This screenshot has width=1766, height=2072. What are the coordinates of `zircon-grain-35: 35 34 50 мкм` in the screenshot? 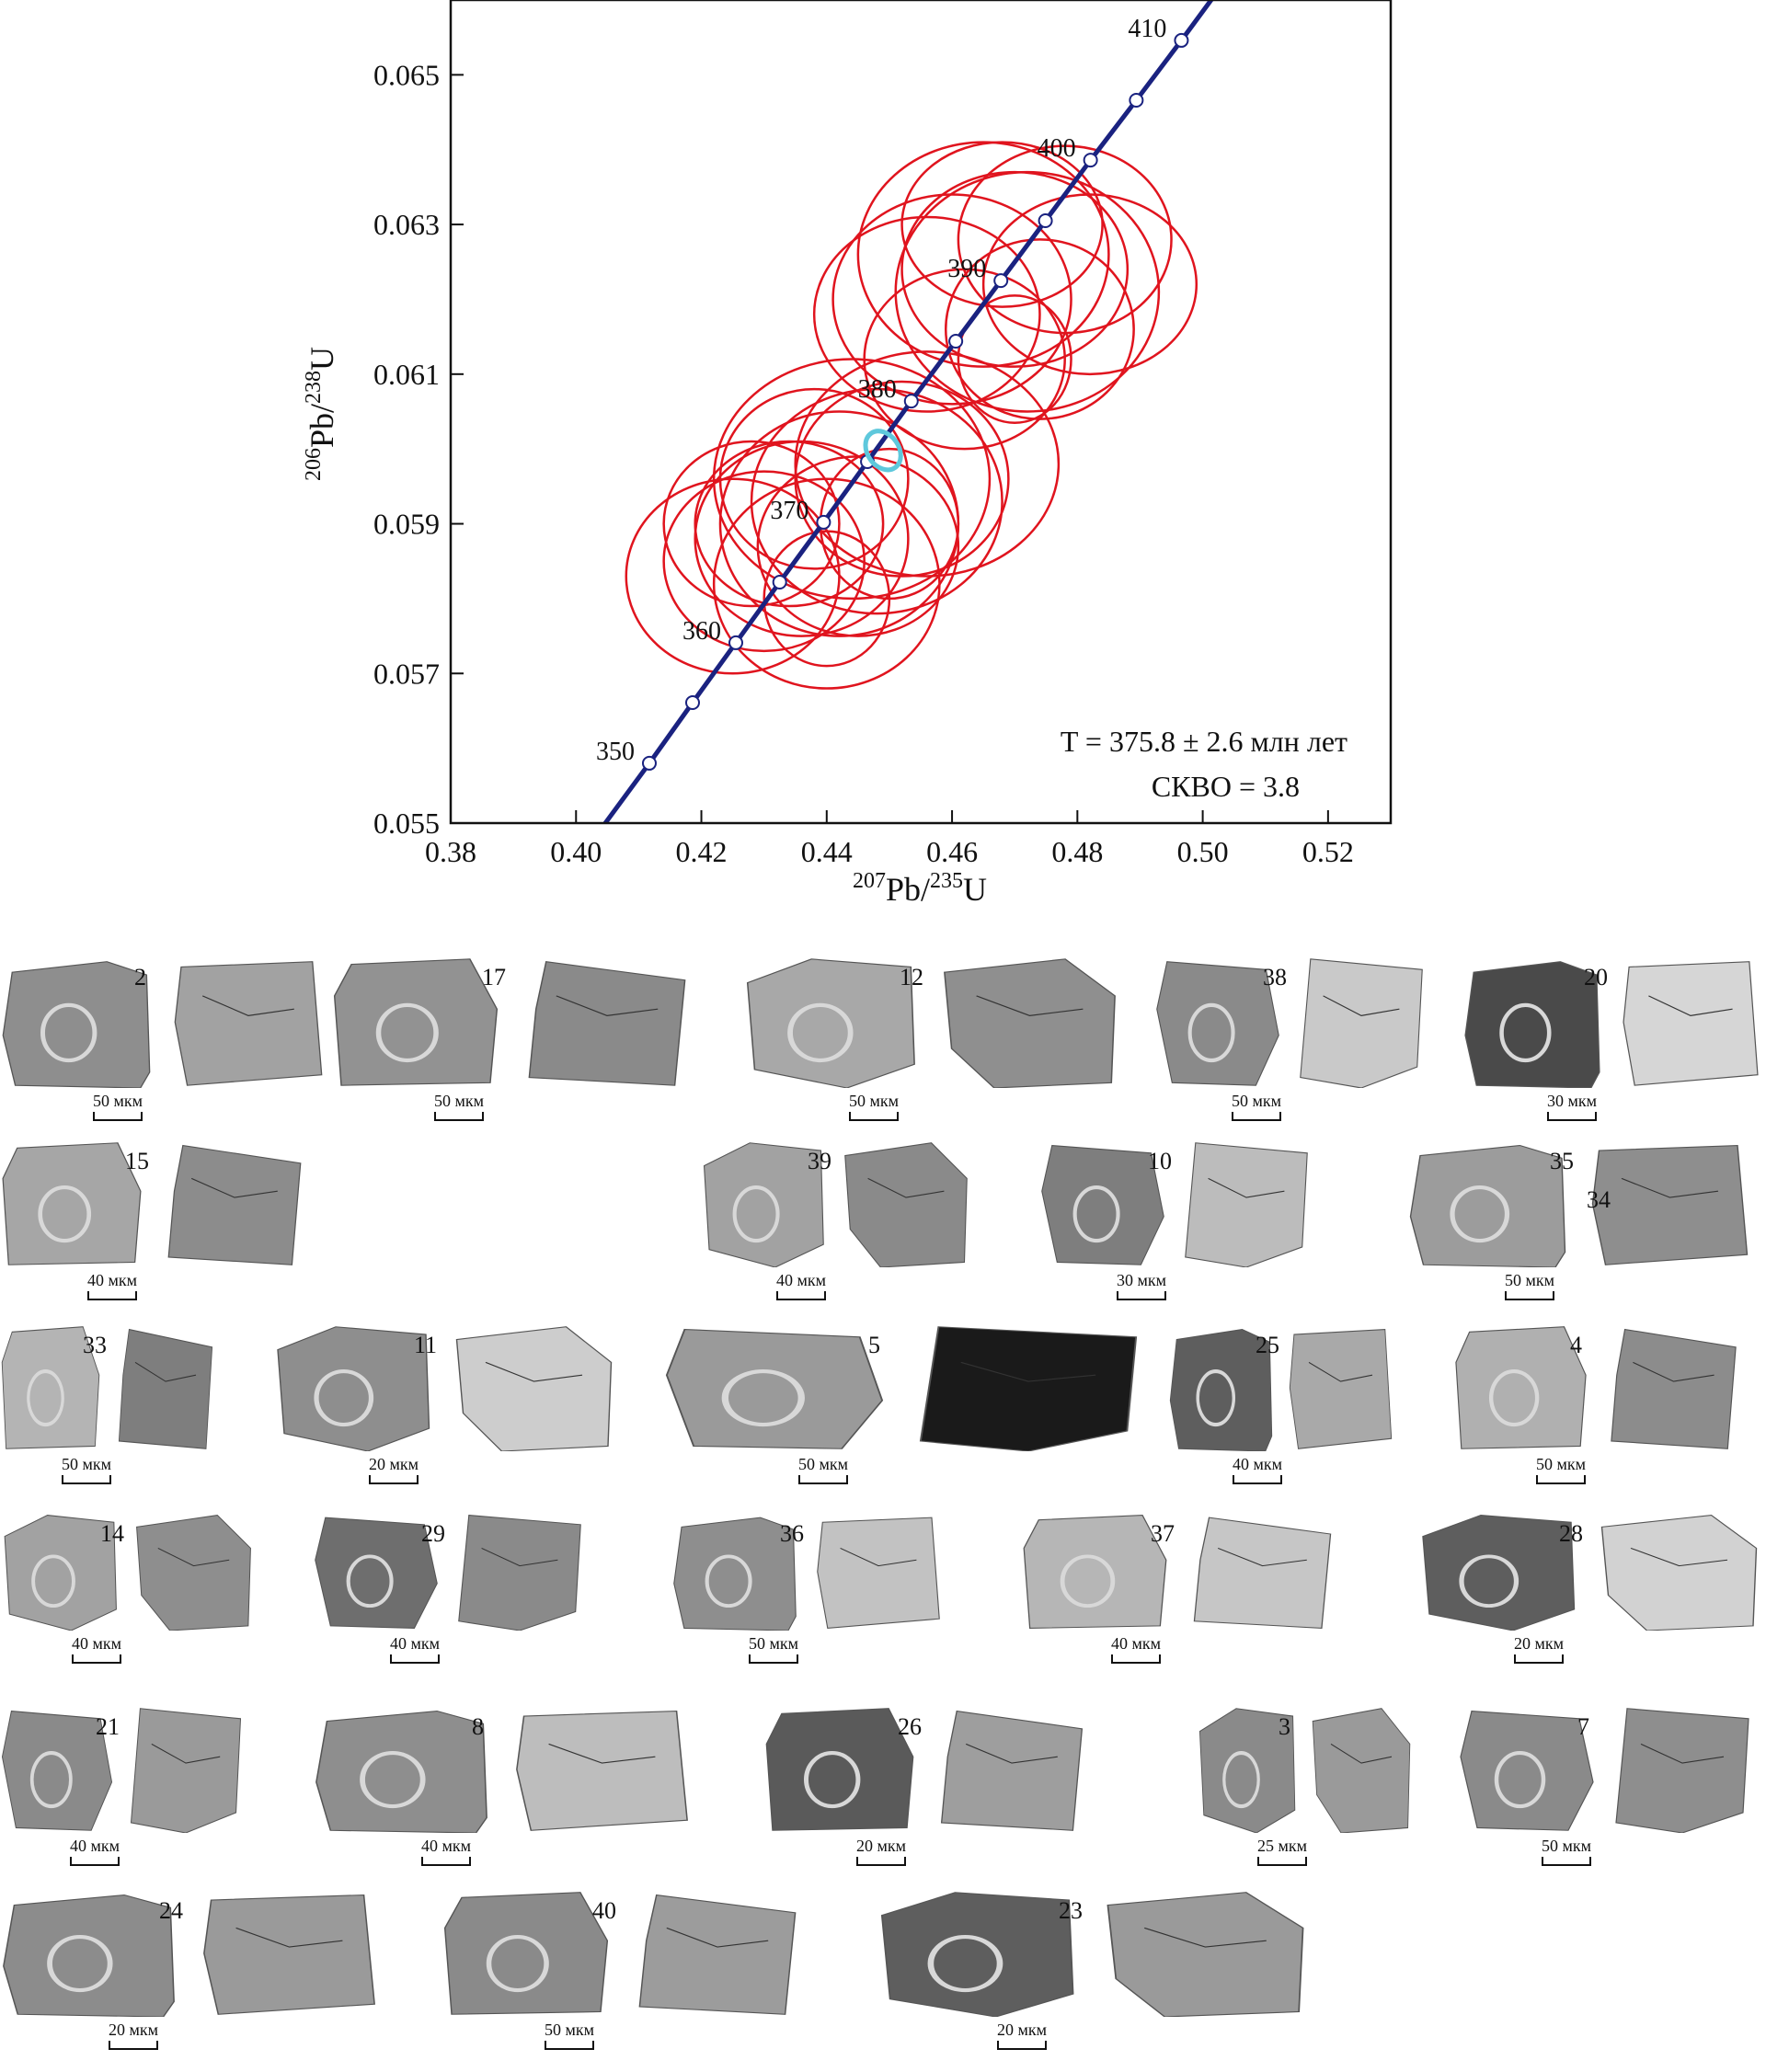 It's located at (1582, 1227).